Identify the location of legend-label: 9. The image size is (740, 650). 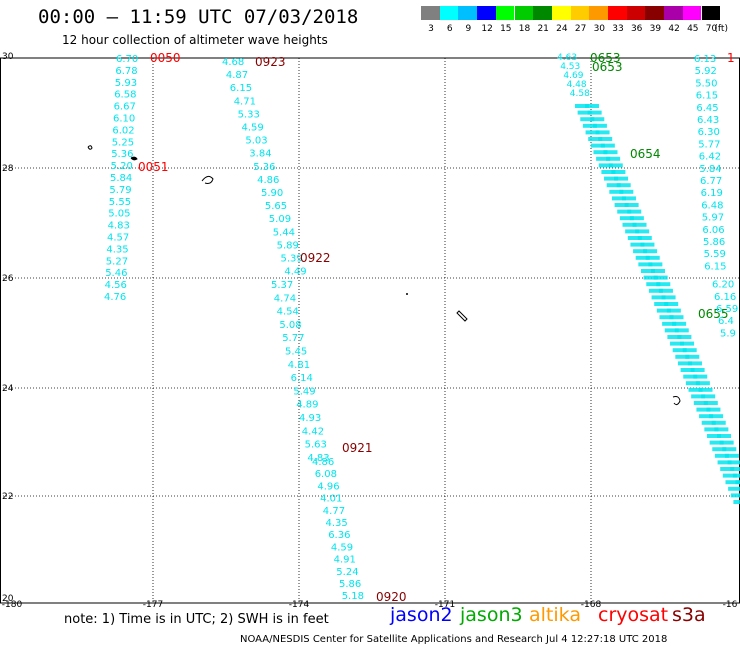
(468, 29).